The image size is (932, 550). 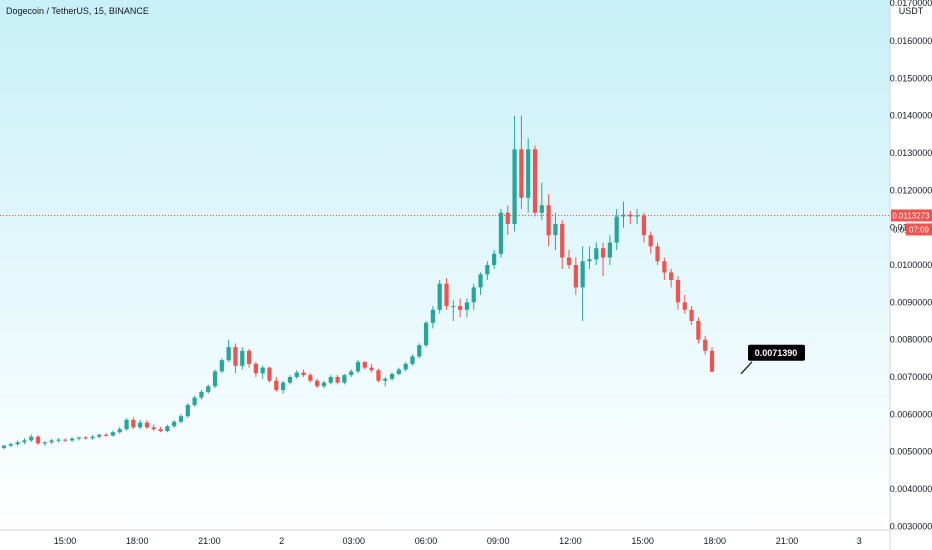 I want to click on current-price-badge: 0.0113273 0.01 07:09, so click(x=911, y=222).